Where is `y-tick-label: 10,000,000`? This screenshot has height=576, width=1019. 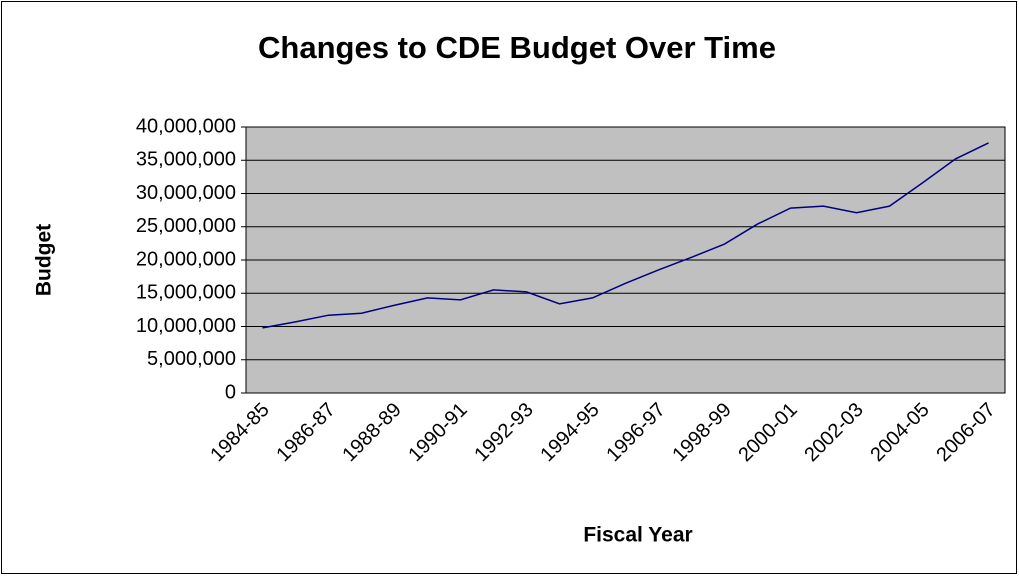 y-tick-label: 10,000,000 is located at coordinates (186, 326).